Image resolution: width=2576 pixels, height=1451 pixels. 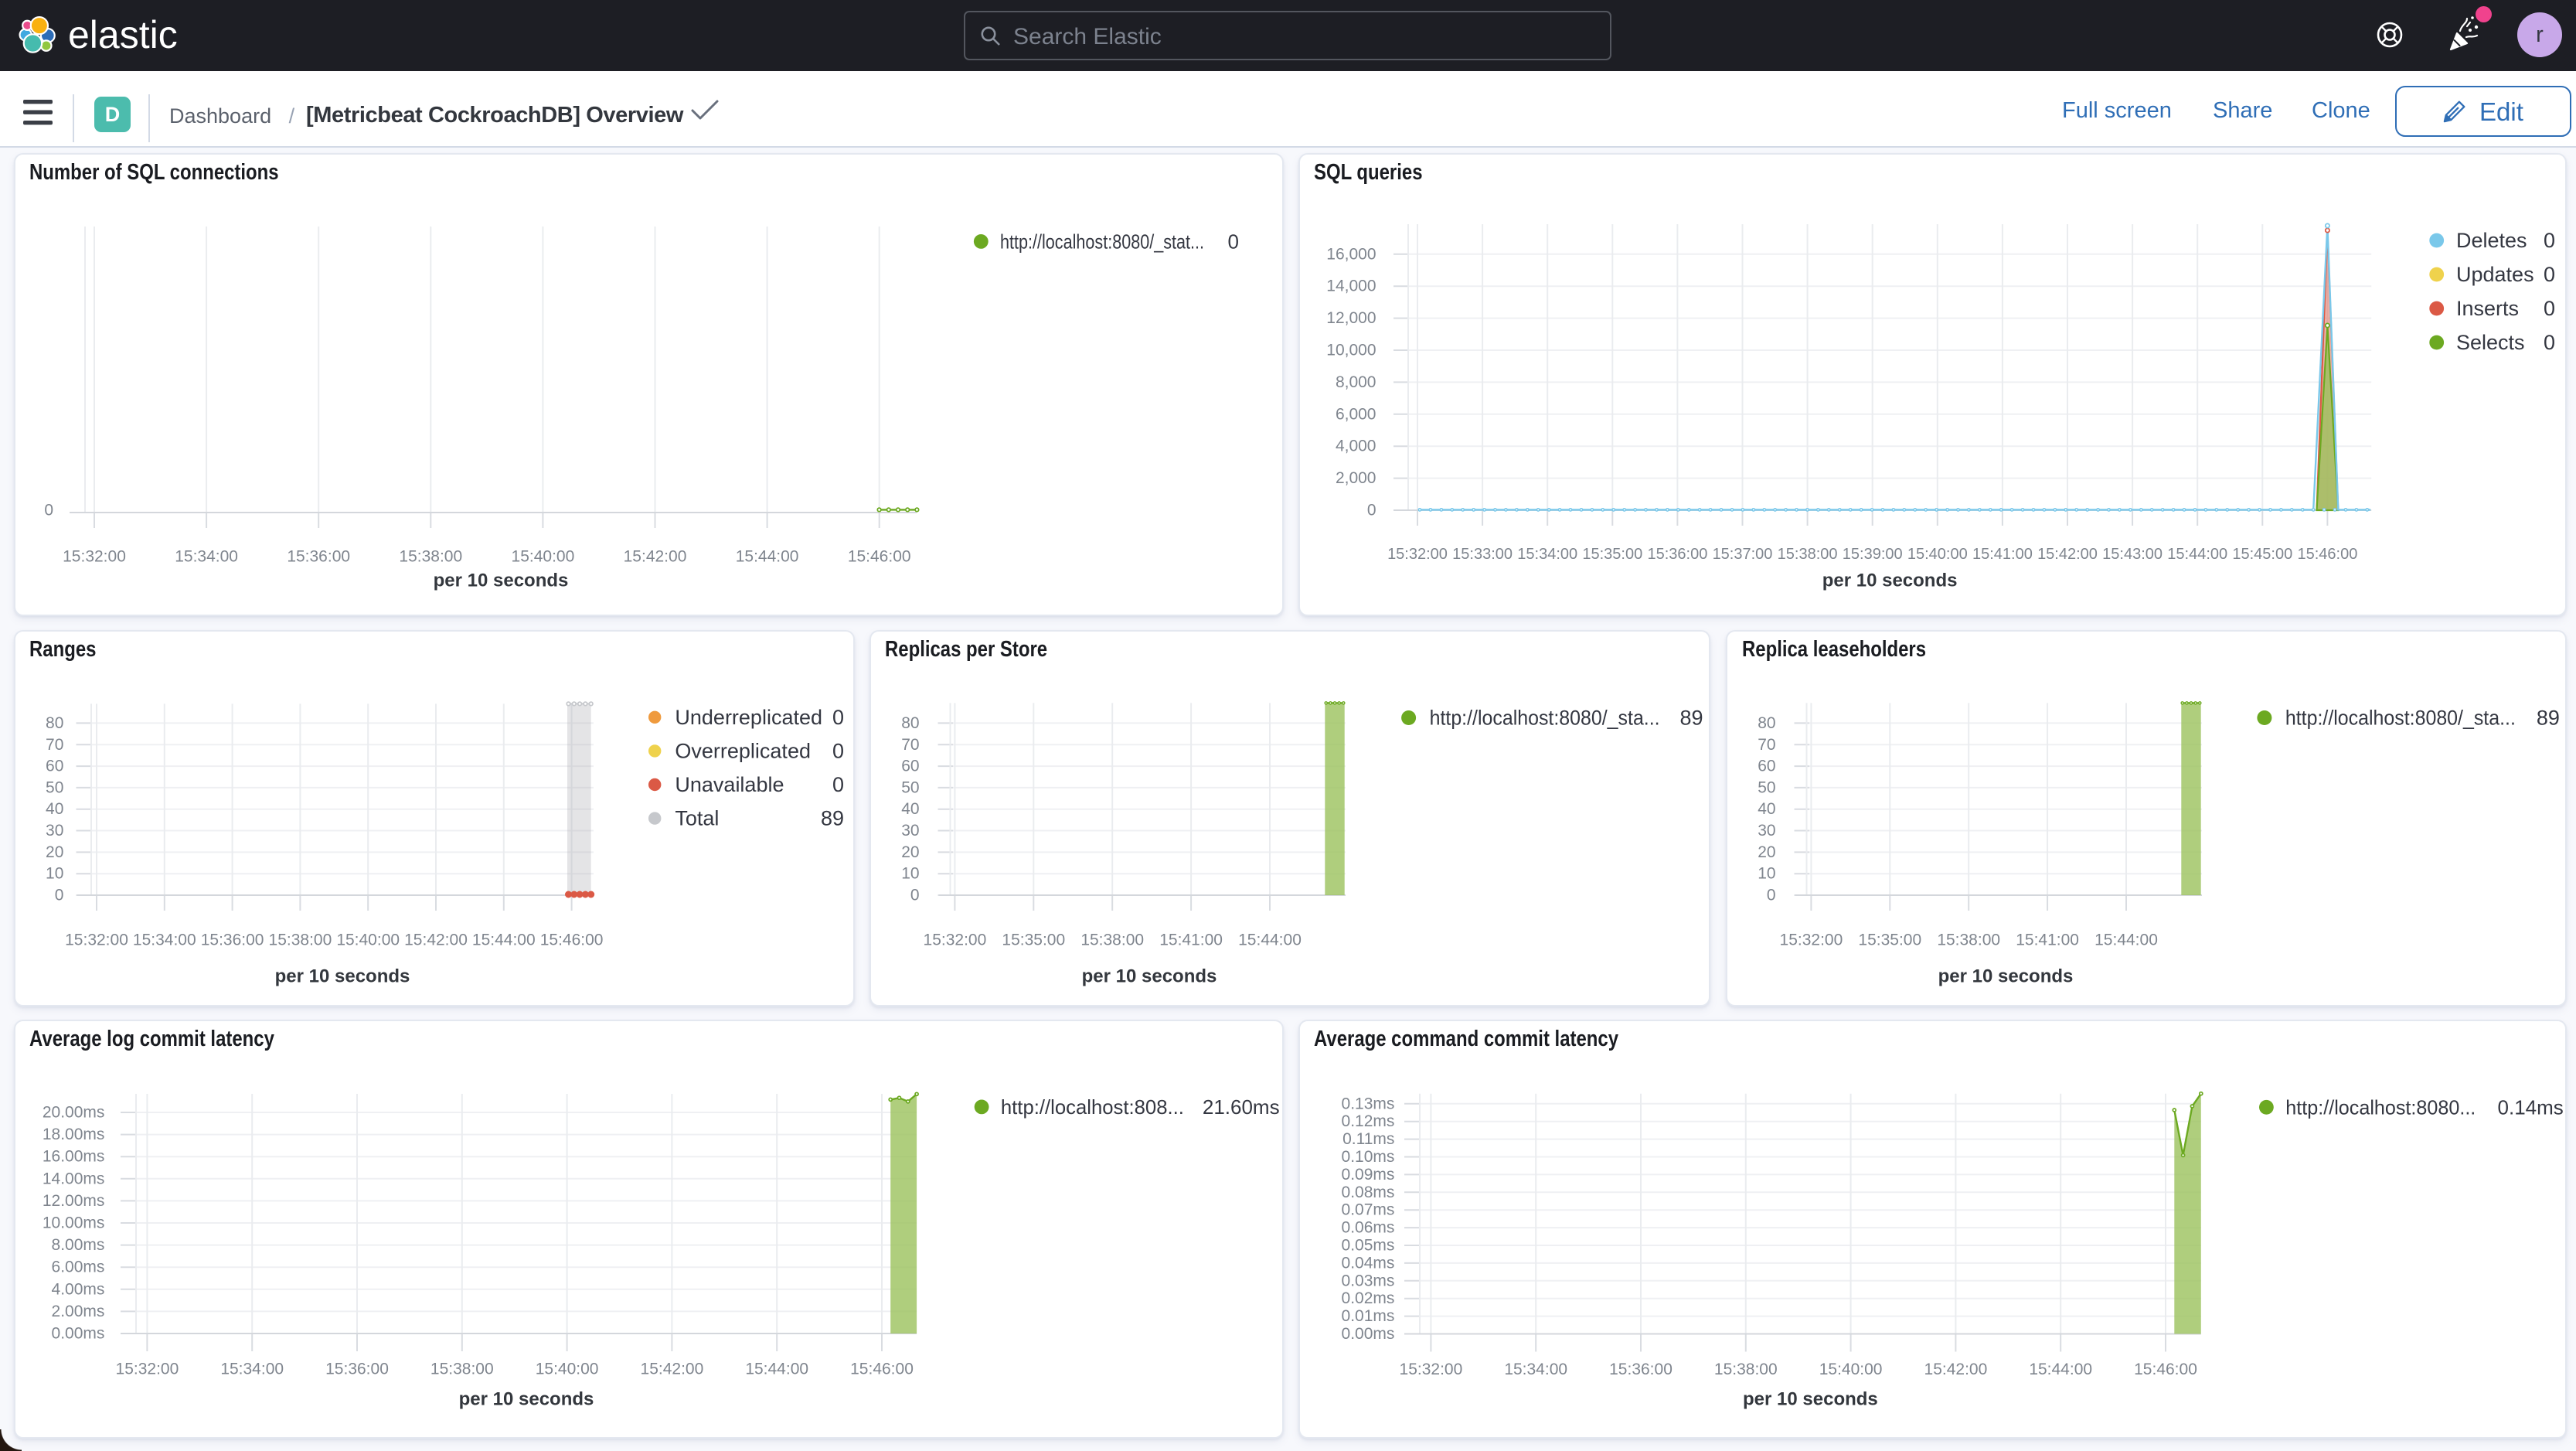 I want to click on svg-text: 15:33:00, so click(x=1482, y=554).